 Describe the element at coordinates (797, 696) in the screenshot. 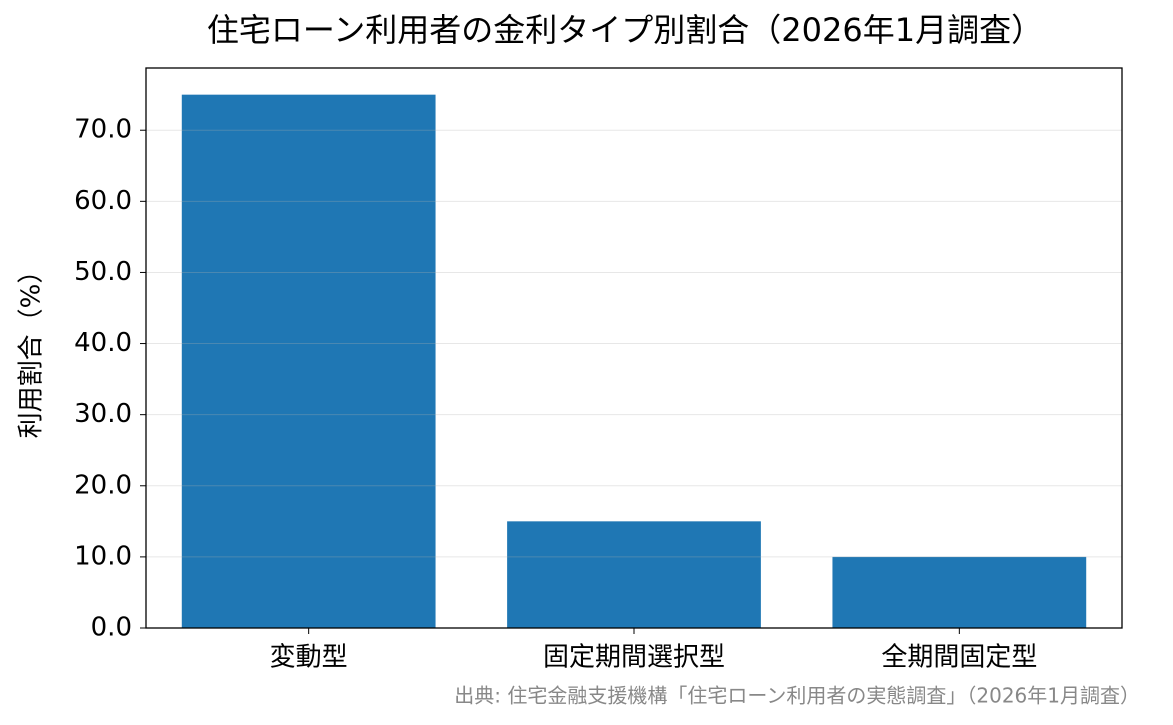

I see `source-note: 出典: 住宅金融支援機構「住宅ローン利用者の実態調査」（2026年1月調査）` at that location.